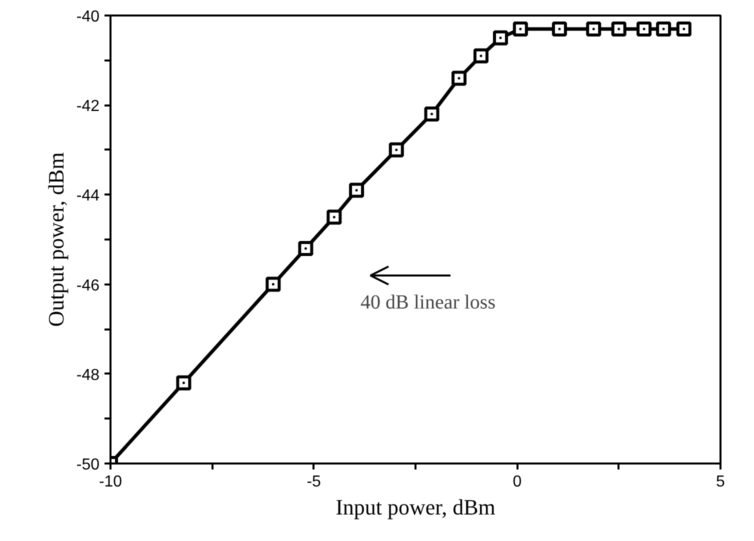 This screenshot has height=541, width=754. Describe the element at coordinates (55, 239) in the screenshot. I see `y-axis-title: Output power, dBm` at that location.